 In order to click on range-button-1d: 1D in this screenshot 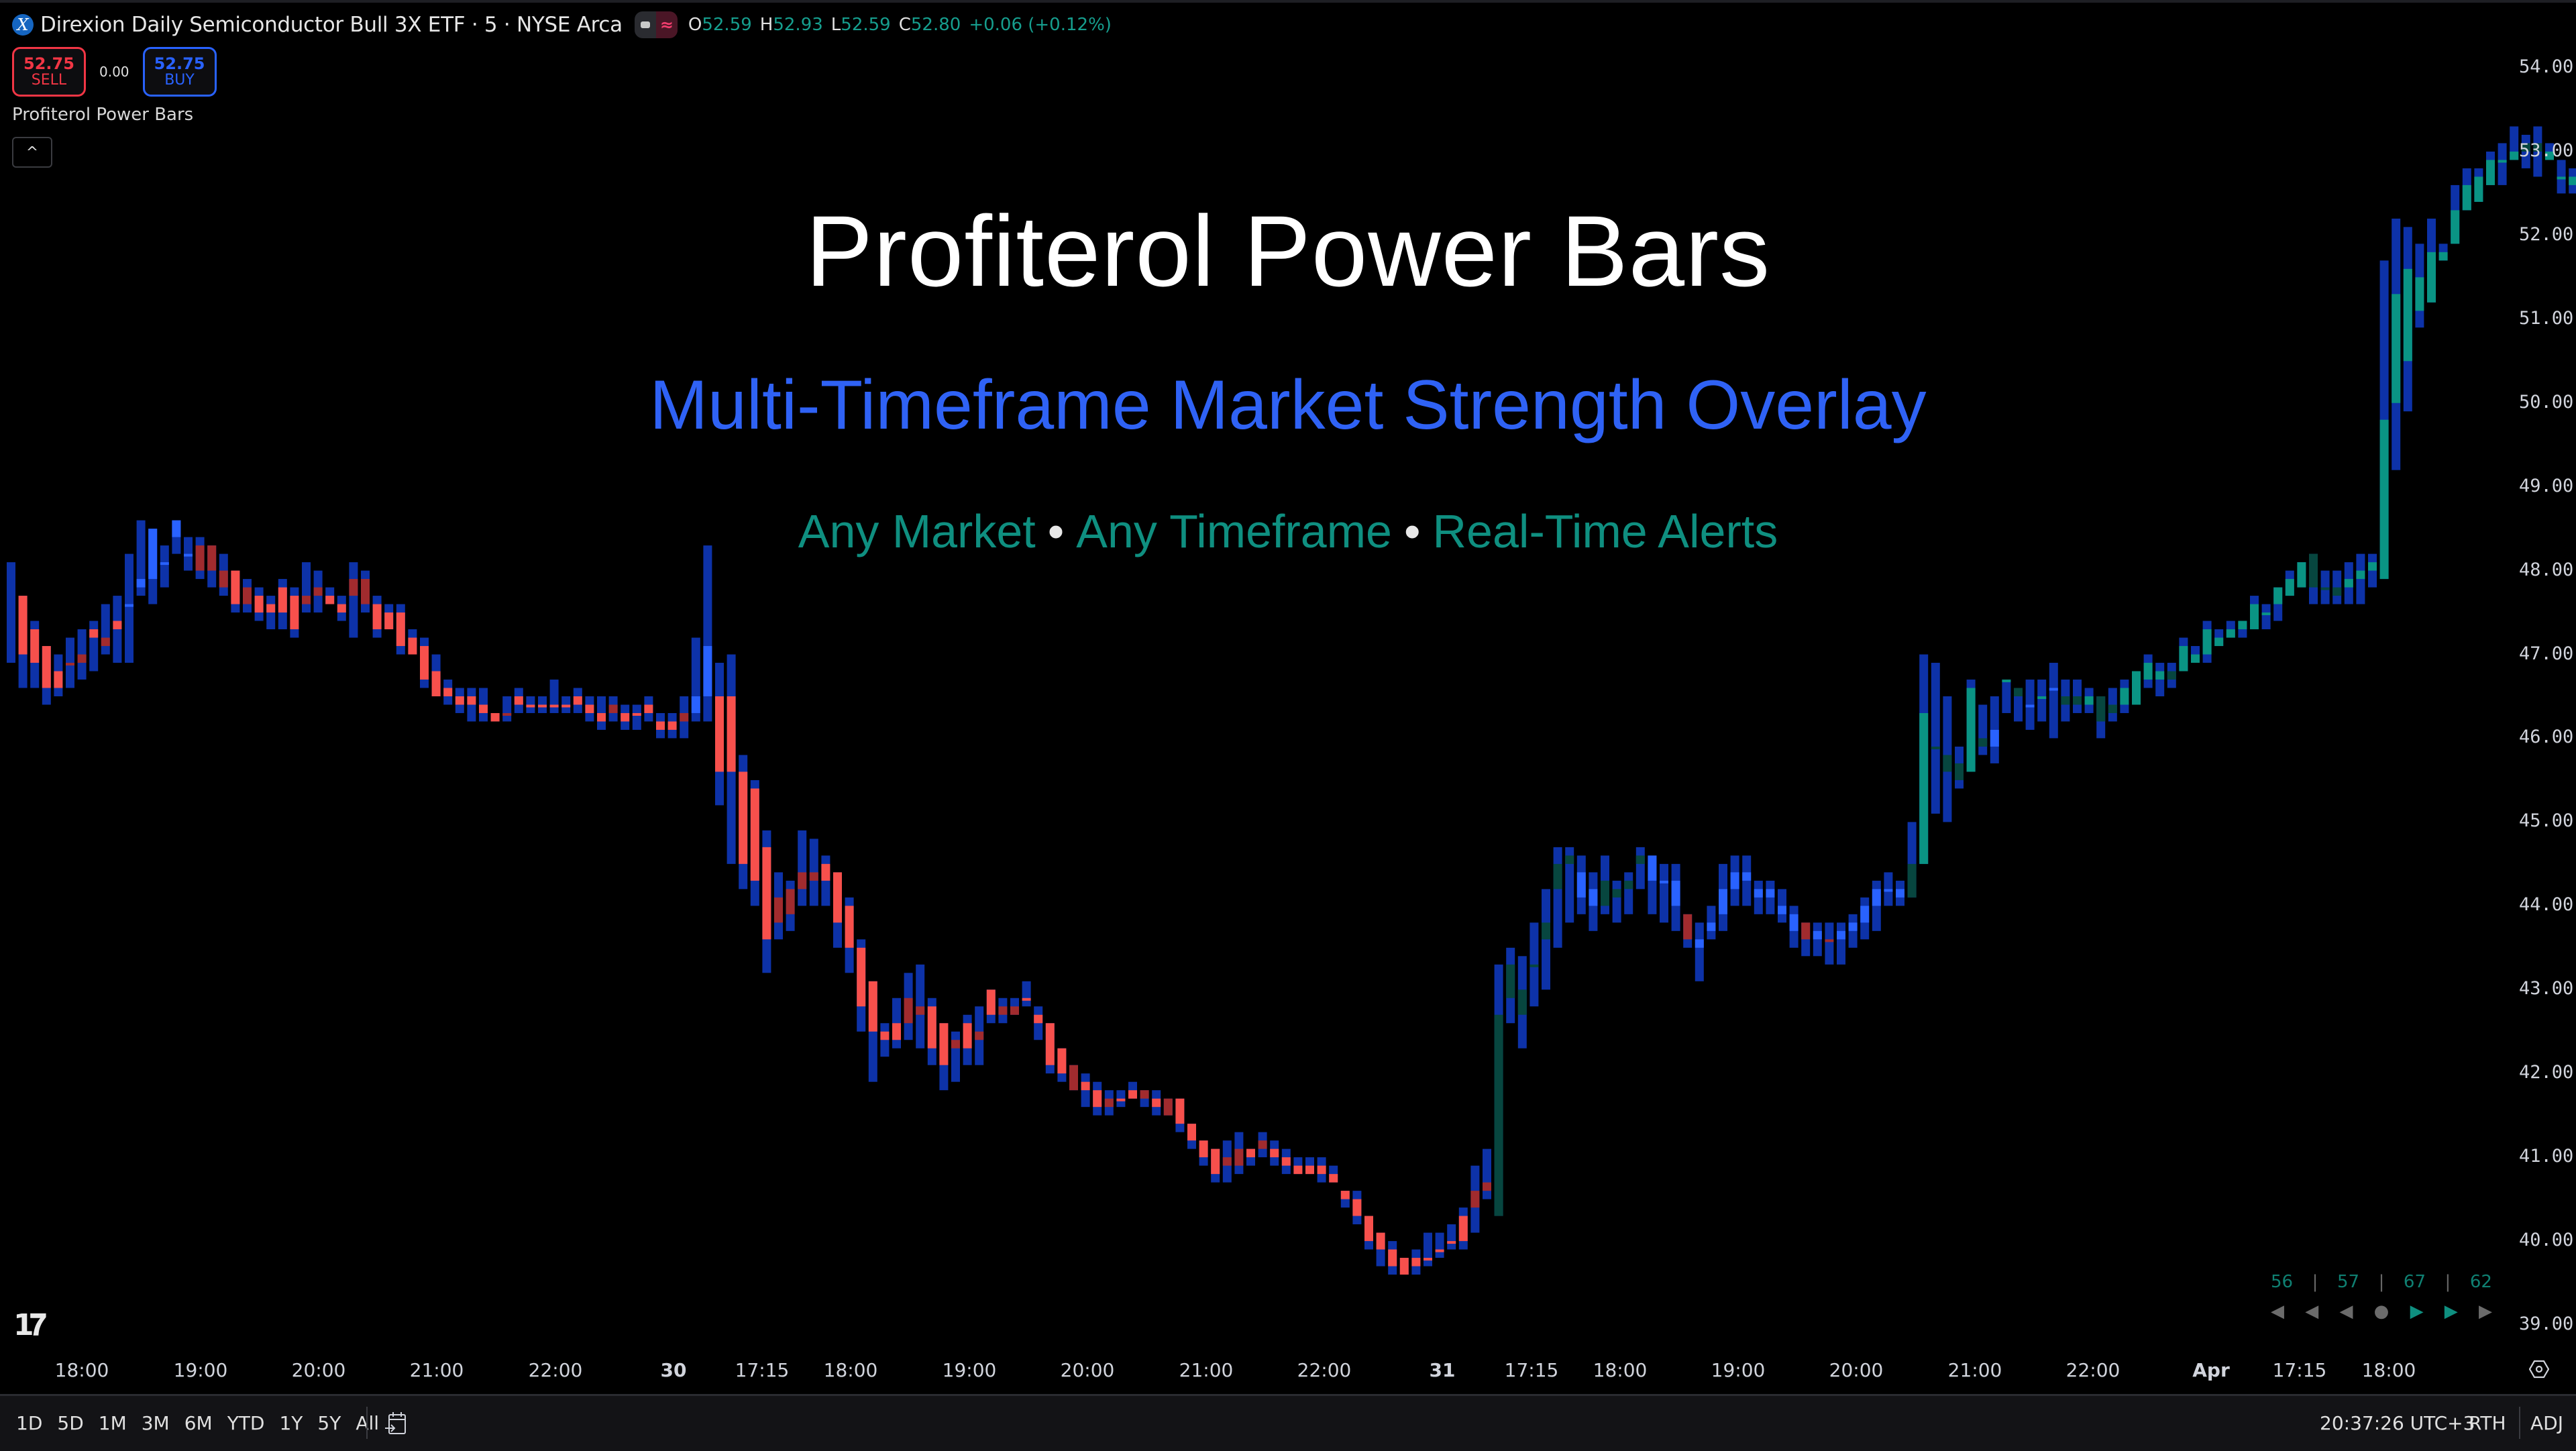, I will do `click(29, 1423)`.